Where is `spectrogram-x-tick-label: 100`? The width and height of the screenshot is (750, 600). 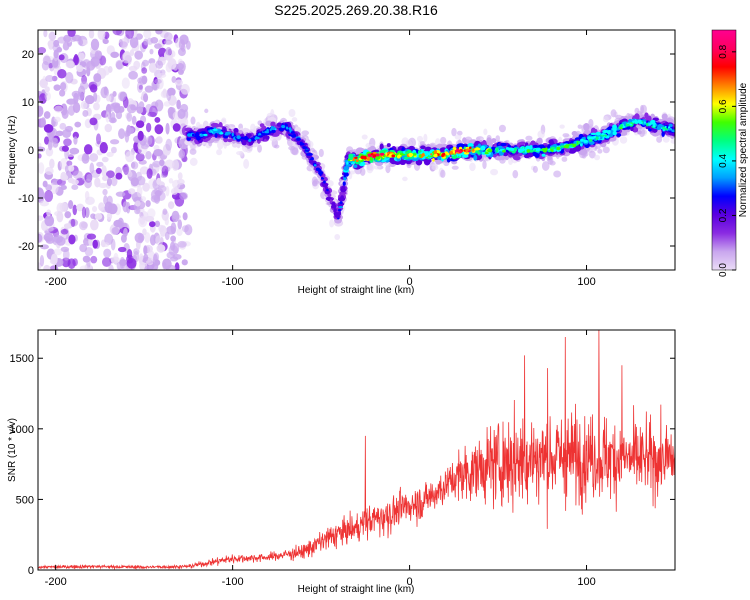 spectrogram-x-tick-label: 100 is located at coordinates (586, 282).